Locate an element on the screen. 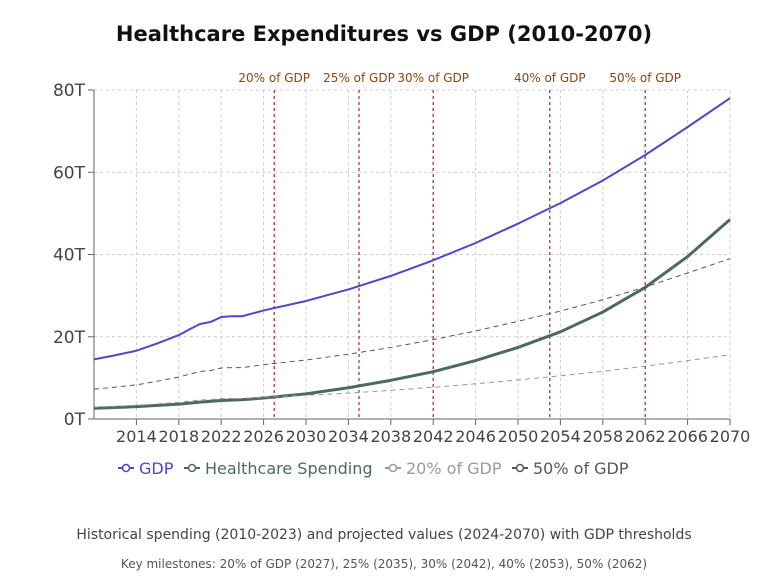 The image size is (768, 588). x-tick-label: 2014 is located at coordinates (136, 436).